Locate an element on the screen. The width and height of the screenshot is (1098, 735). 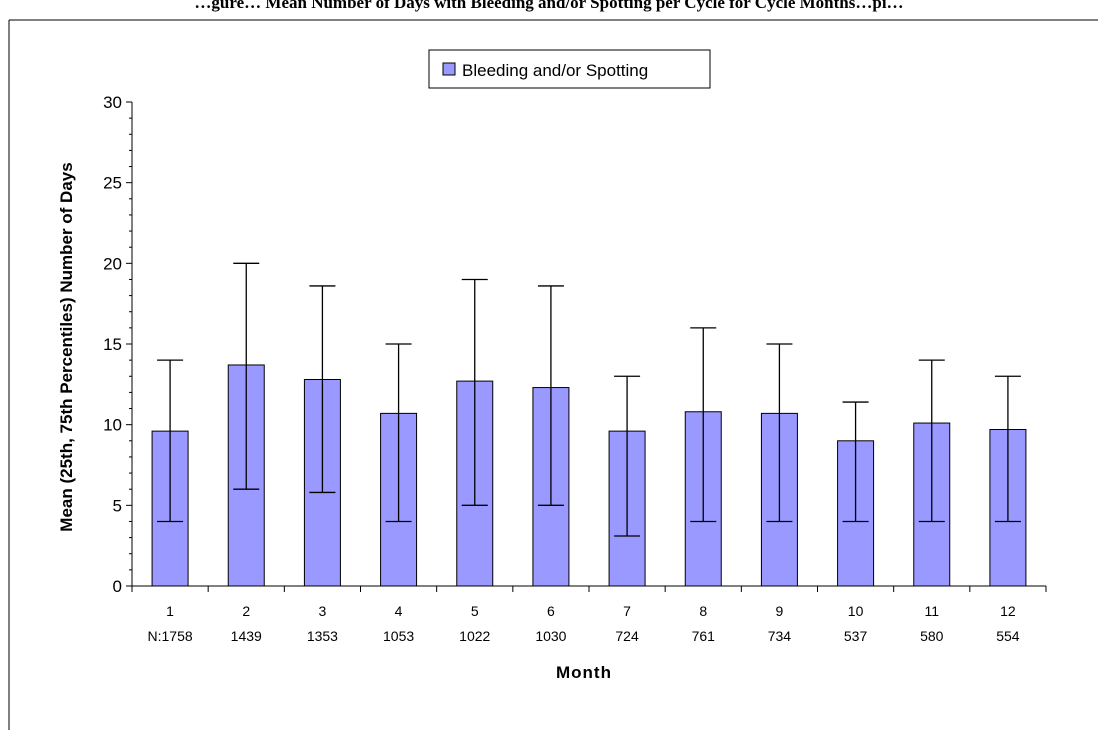
x-sample-size-label: 1439 is located at coordinates (246, 636).